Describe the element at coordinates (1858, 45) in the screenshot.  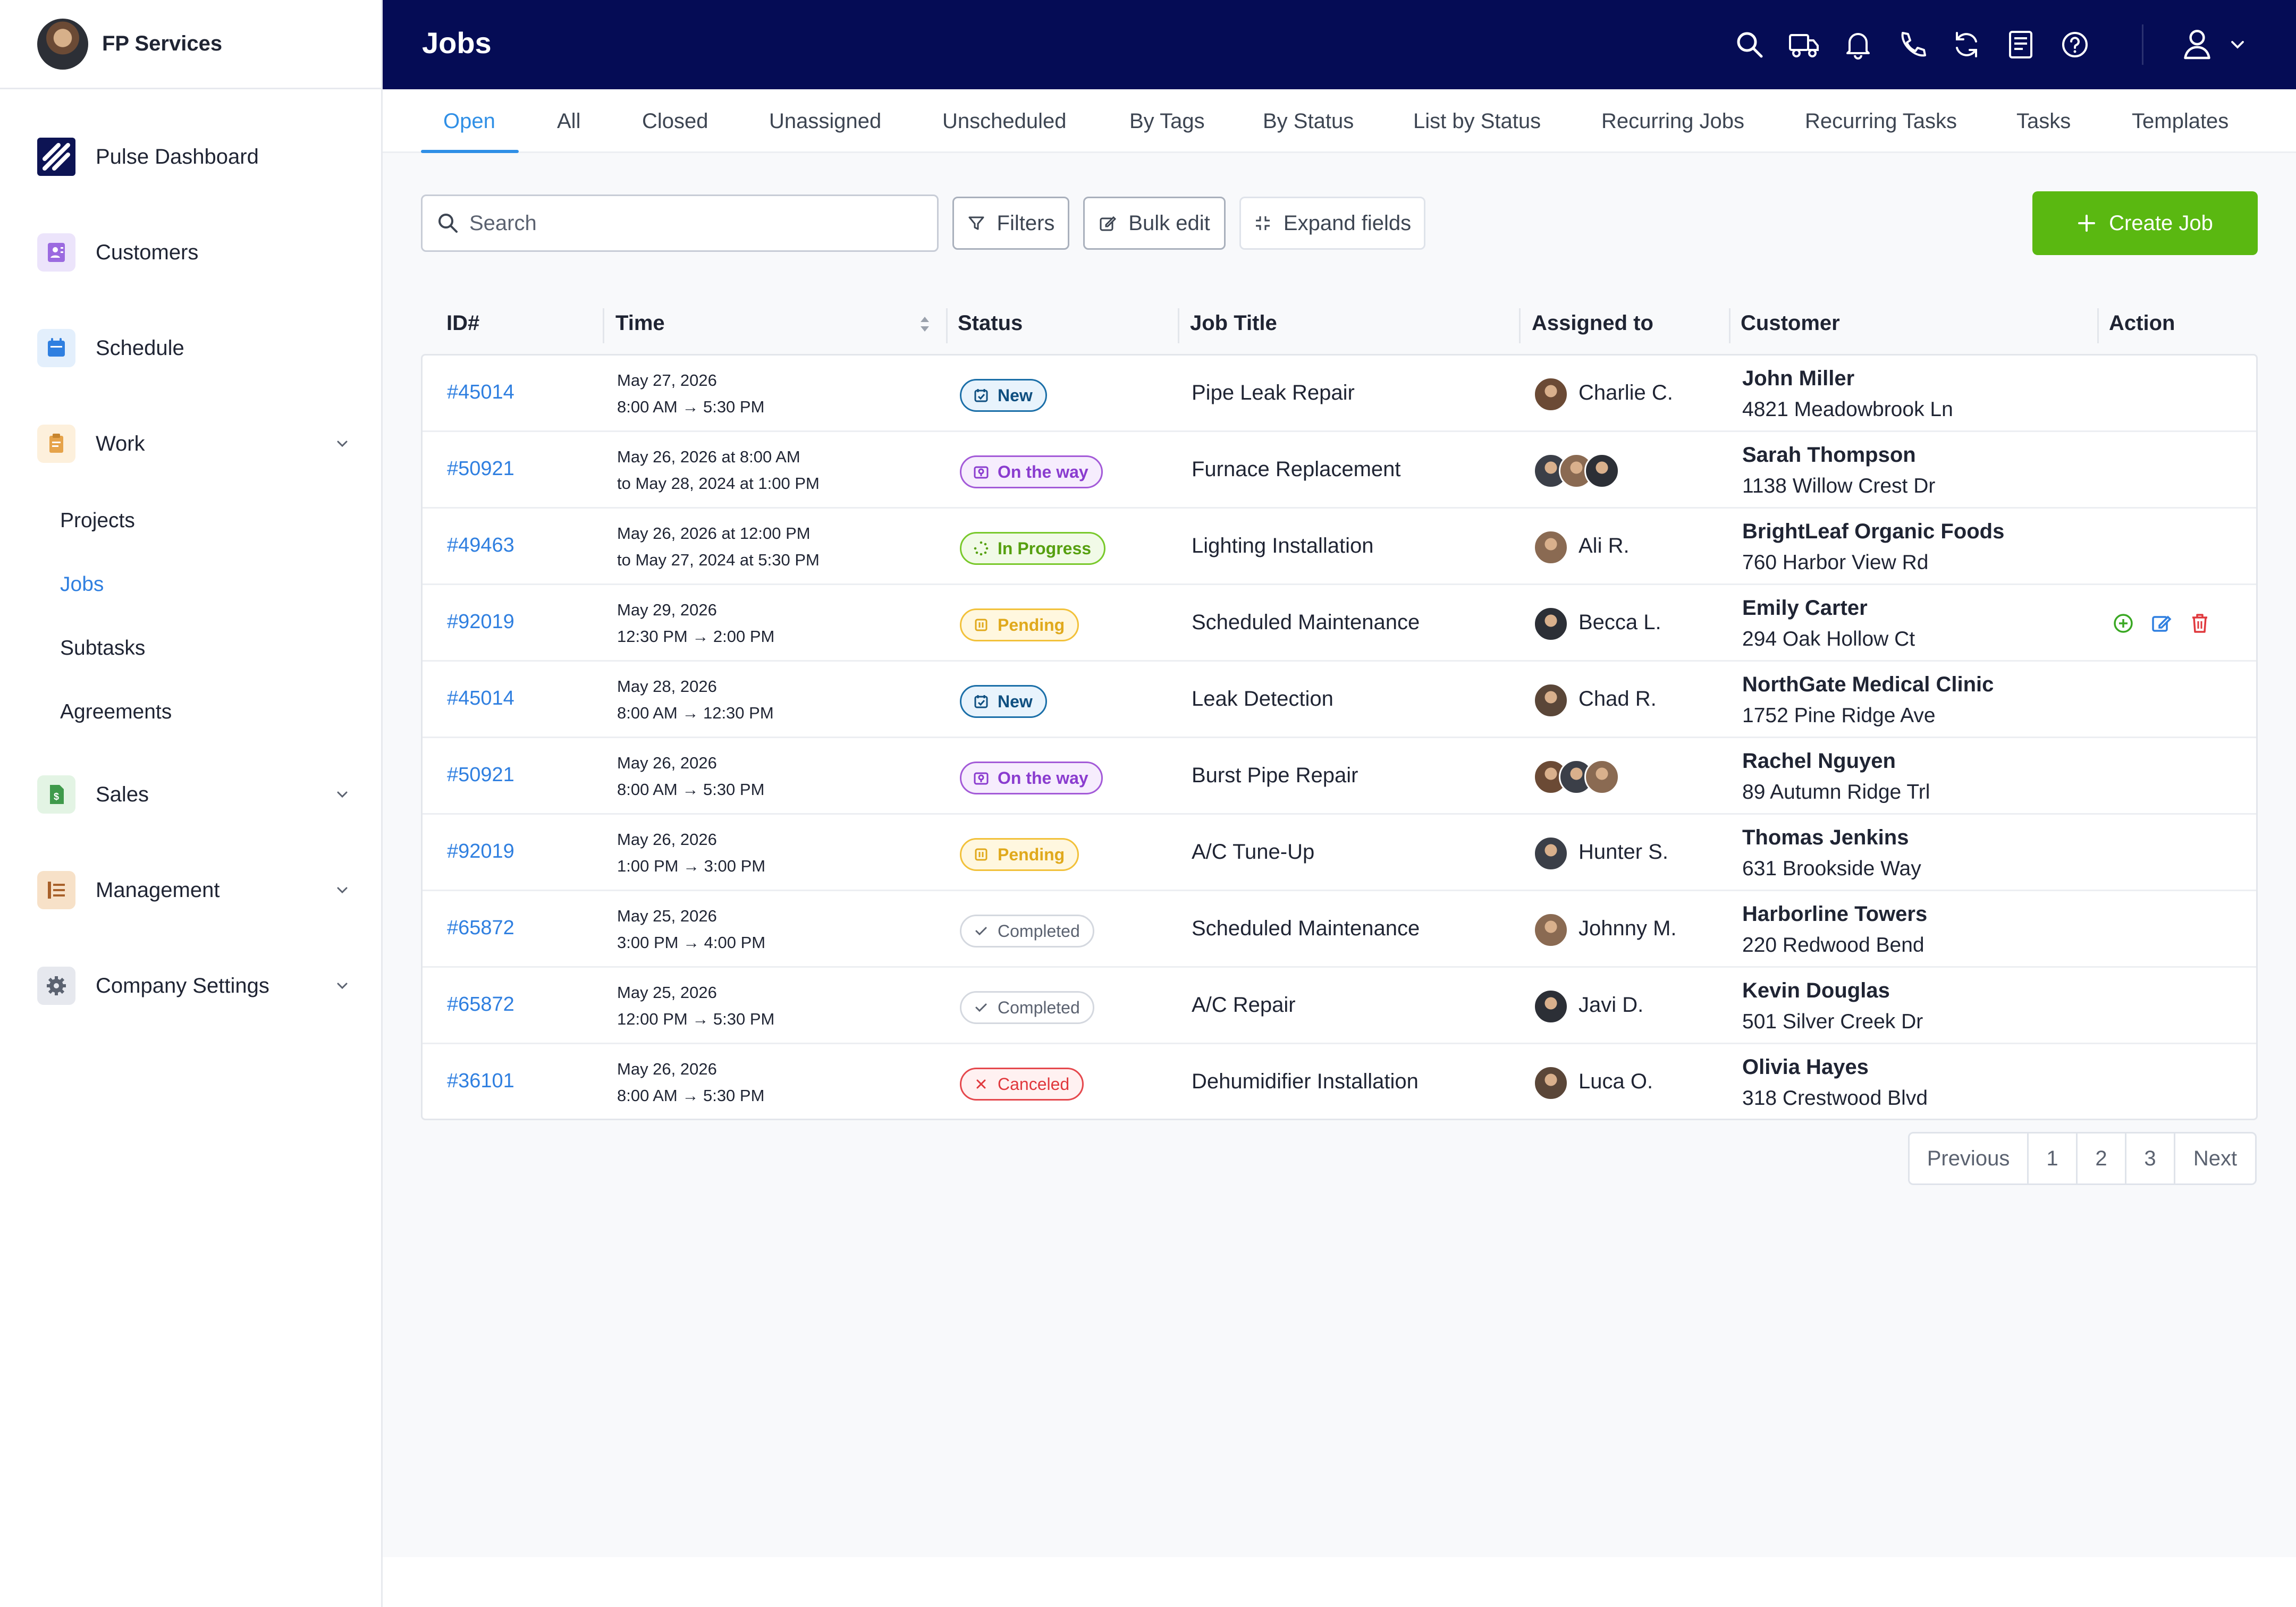
I see `bell-icon` at that location.